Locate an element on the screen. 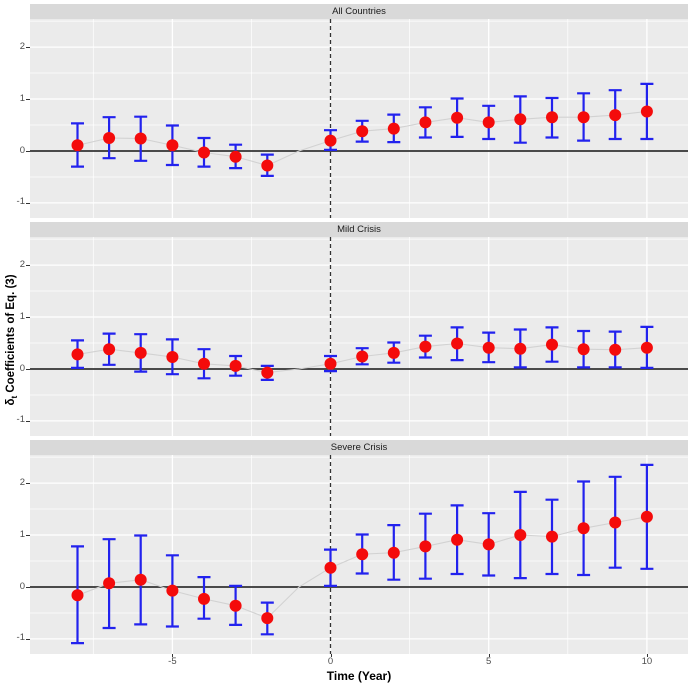 The image size is (690, 685). facet-title: Severe Crisis is located at coordinates (359, 447).